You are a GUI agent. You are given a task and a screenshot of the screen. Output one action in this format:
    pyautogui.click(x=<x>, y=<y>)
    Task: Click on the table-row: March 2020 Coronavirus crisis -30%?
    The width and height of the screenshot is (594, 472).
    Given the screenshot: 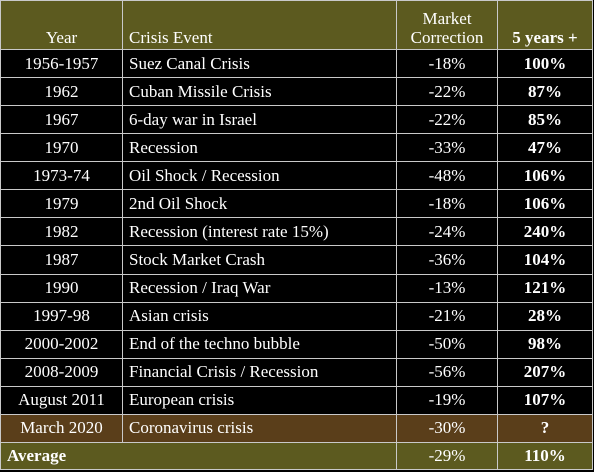 What is the action you would take?
    pyautogui.click(x=296, y=428)
    